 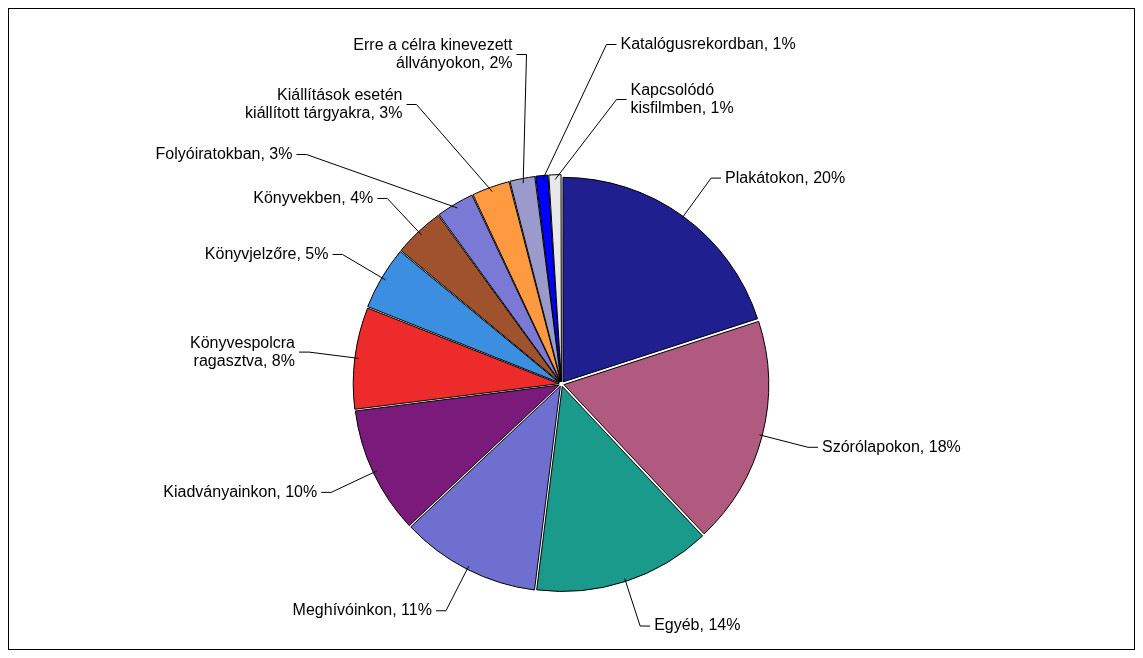 What do you see at coordinates (224, 153) in the screenshot?
I see `slice-label: Folyóiratokban, 3%` at bounding box center [224, 153].